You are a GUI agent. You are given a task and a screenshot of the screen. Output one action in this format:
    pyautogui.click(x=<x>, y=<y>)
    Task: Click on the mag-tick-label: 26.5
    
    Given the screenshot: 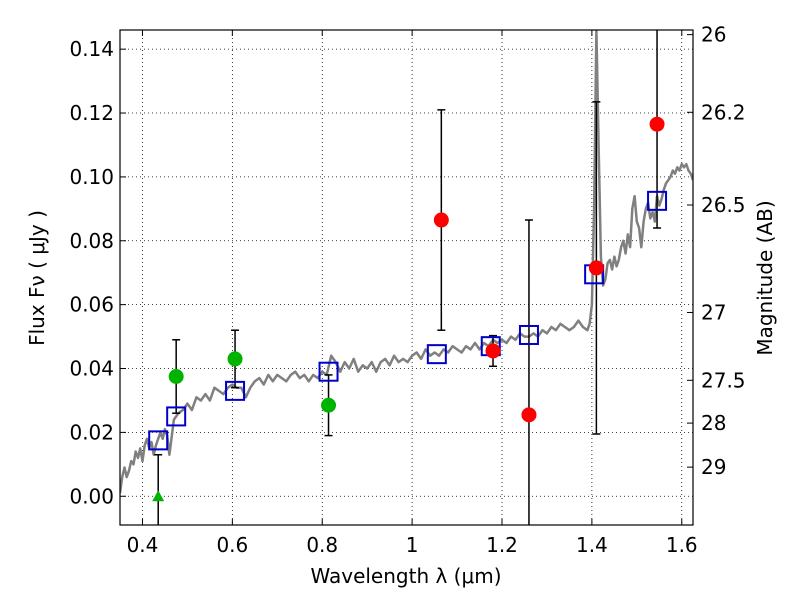 What is the action you would take?
    pyautogui.click(x=723, y=205)
    